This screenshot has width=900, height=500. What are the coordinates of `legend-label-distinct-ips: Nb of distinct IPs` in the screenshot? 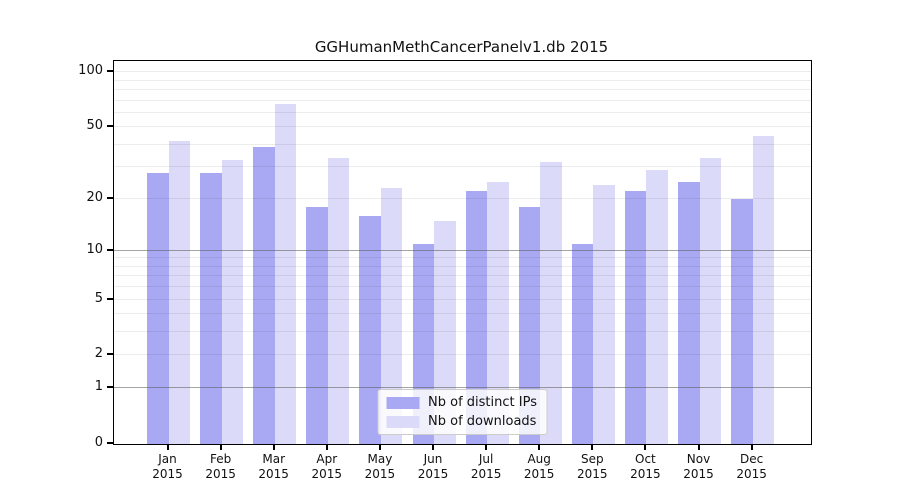 It's located at (482, 402).